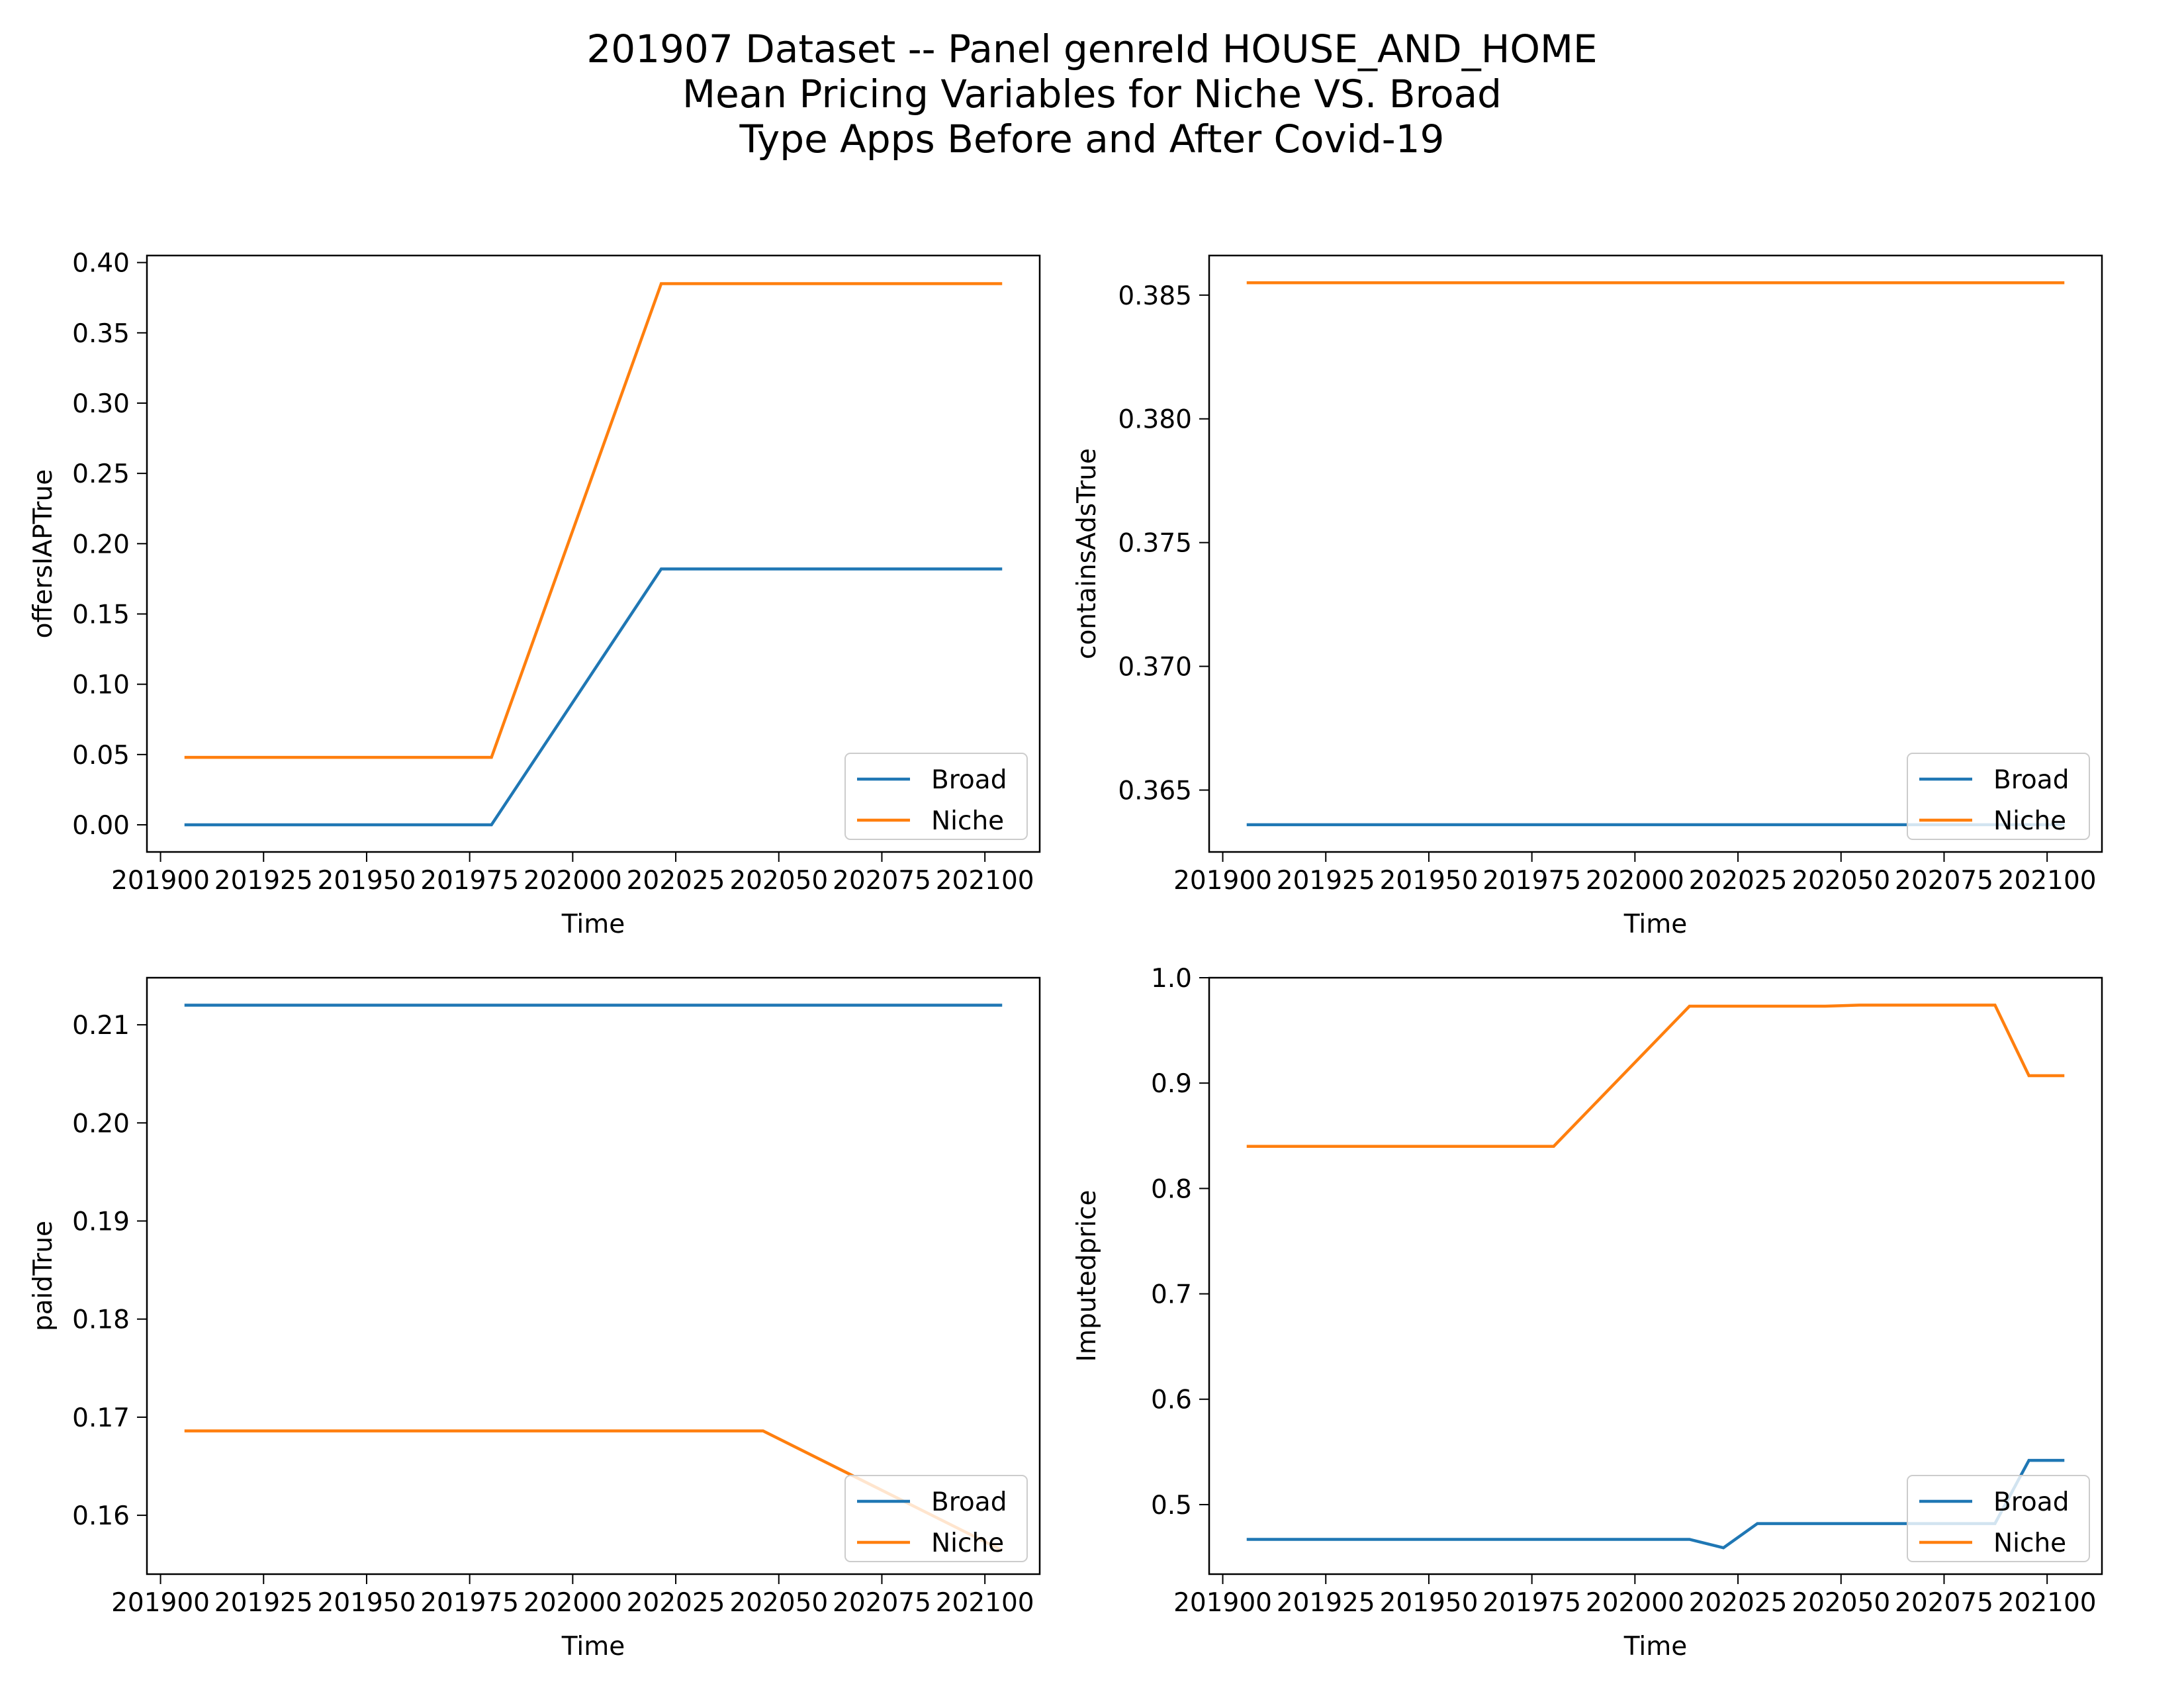  Describe the element at coordinates (1171, 1189) in the screenshot. I see `y-tick-label: 0.8` at that location.